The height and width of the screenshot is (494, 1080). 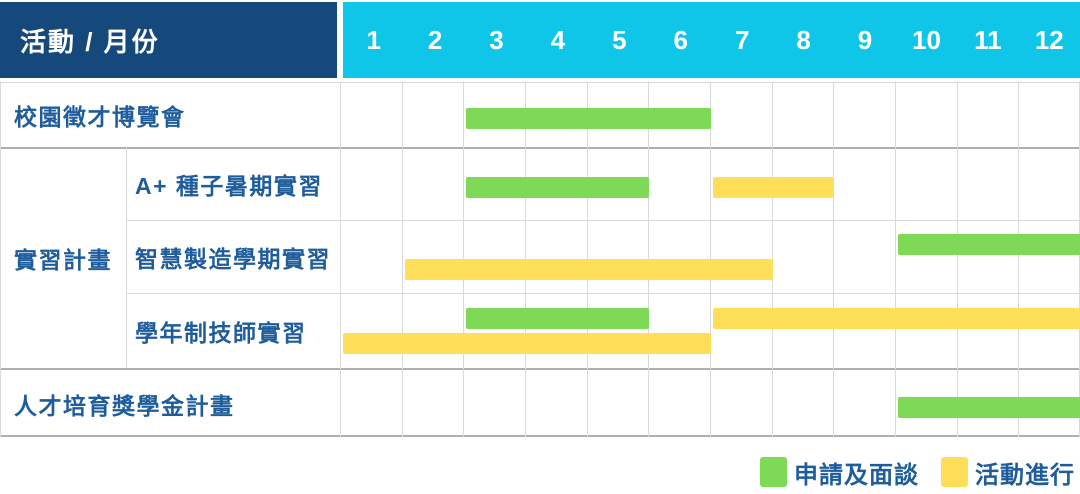 I want to click on legend: 申請及面談 活動進行, so click(x=917, y=472).